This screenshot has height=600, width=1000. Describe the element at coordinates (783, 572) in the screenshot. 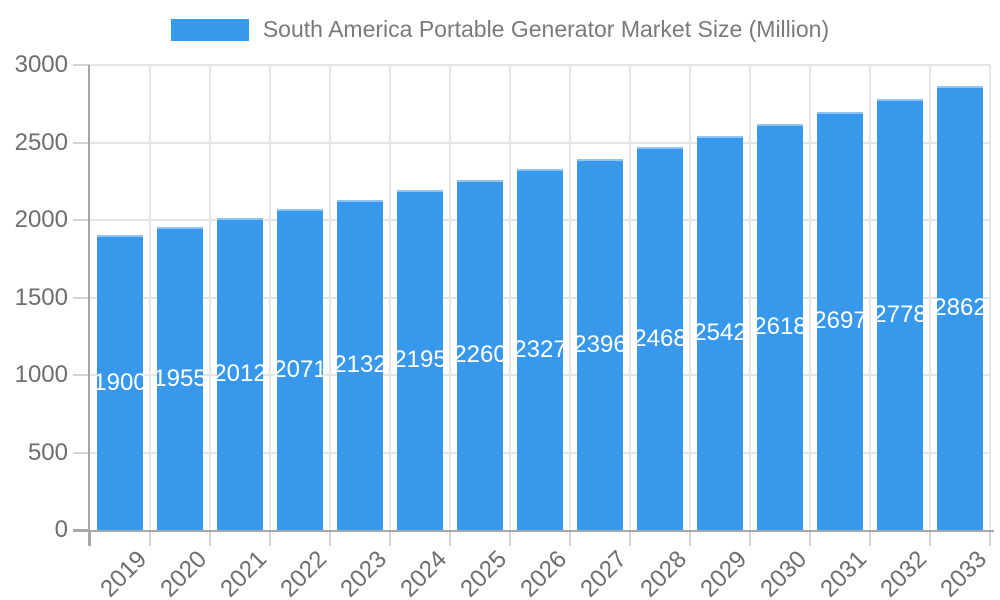

I see `x-axis-tick-label: 2030` at that location.